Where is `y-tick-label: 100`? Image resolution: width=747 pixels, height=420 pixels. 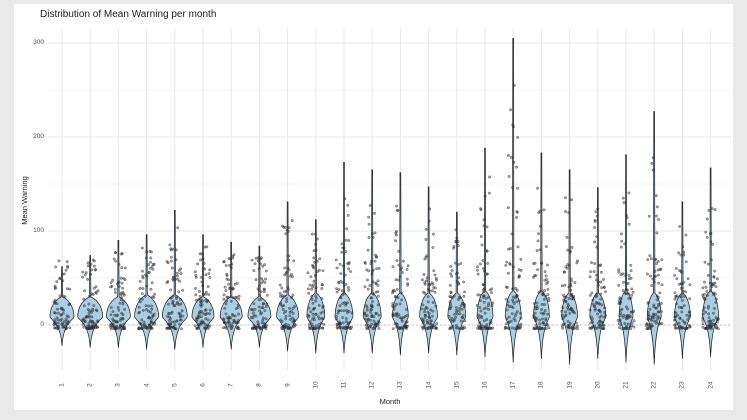 y-tick-label: 100 is located at coordinates (38, 230).